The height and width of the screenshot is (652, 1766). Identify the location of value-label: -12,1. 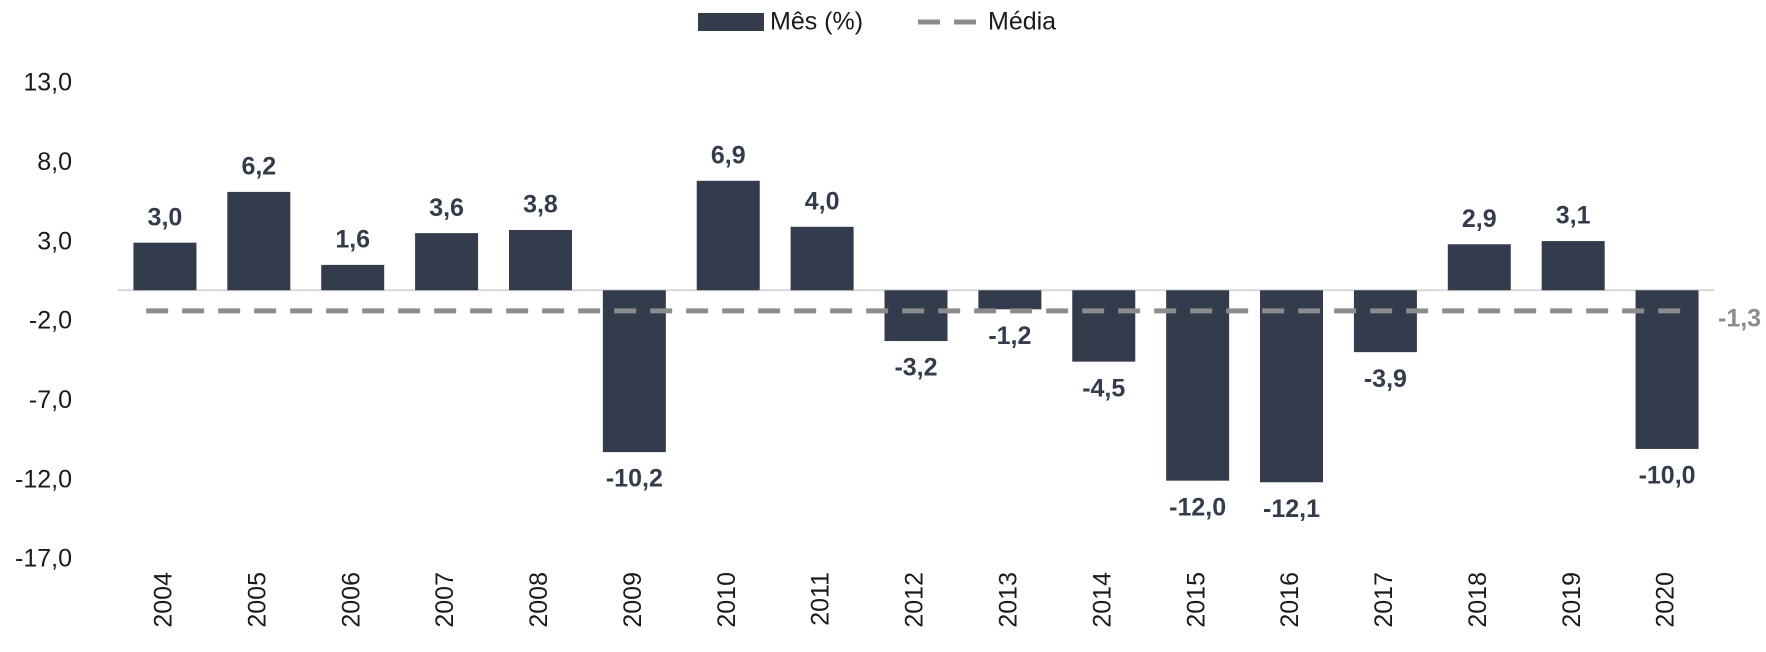
(1291, 509).